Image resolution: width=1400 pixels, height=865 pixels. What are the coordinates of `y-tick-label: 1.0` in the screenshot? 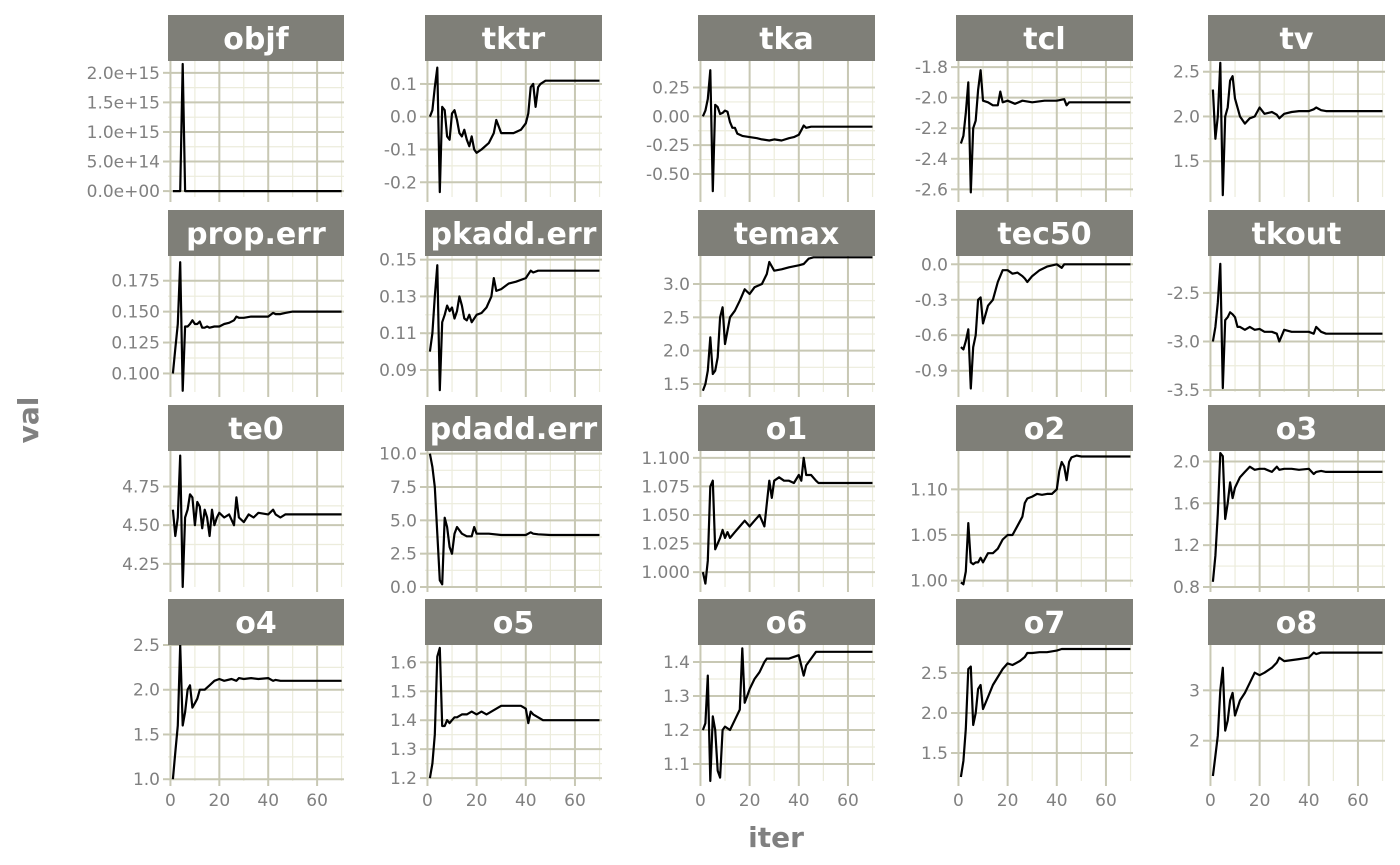 It's located at (146, 780).